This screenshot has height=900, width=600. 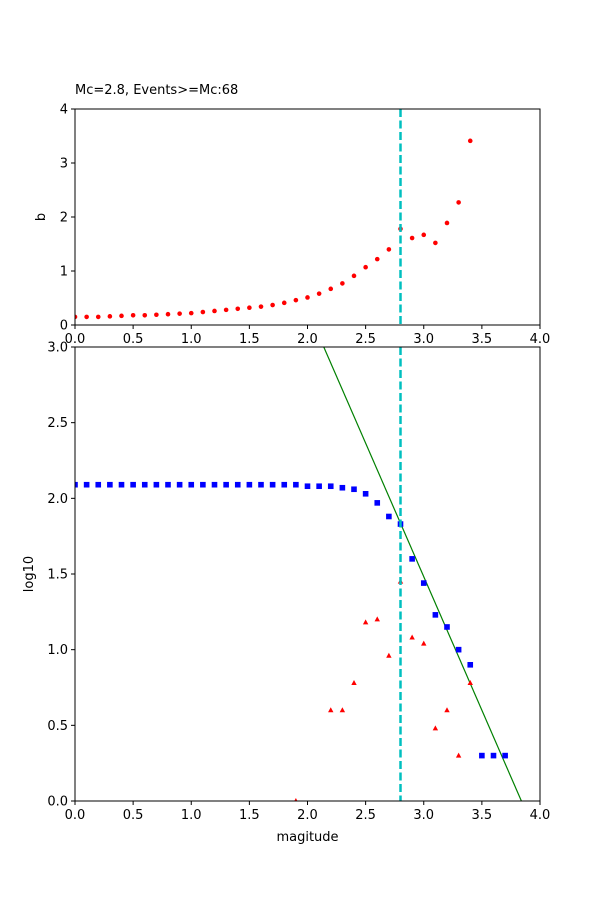 I want to click on bvalue-chart-xtick-label: 2.0, so click(x=307, y=339).